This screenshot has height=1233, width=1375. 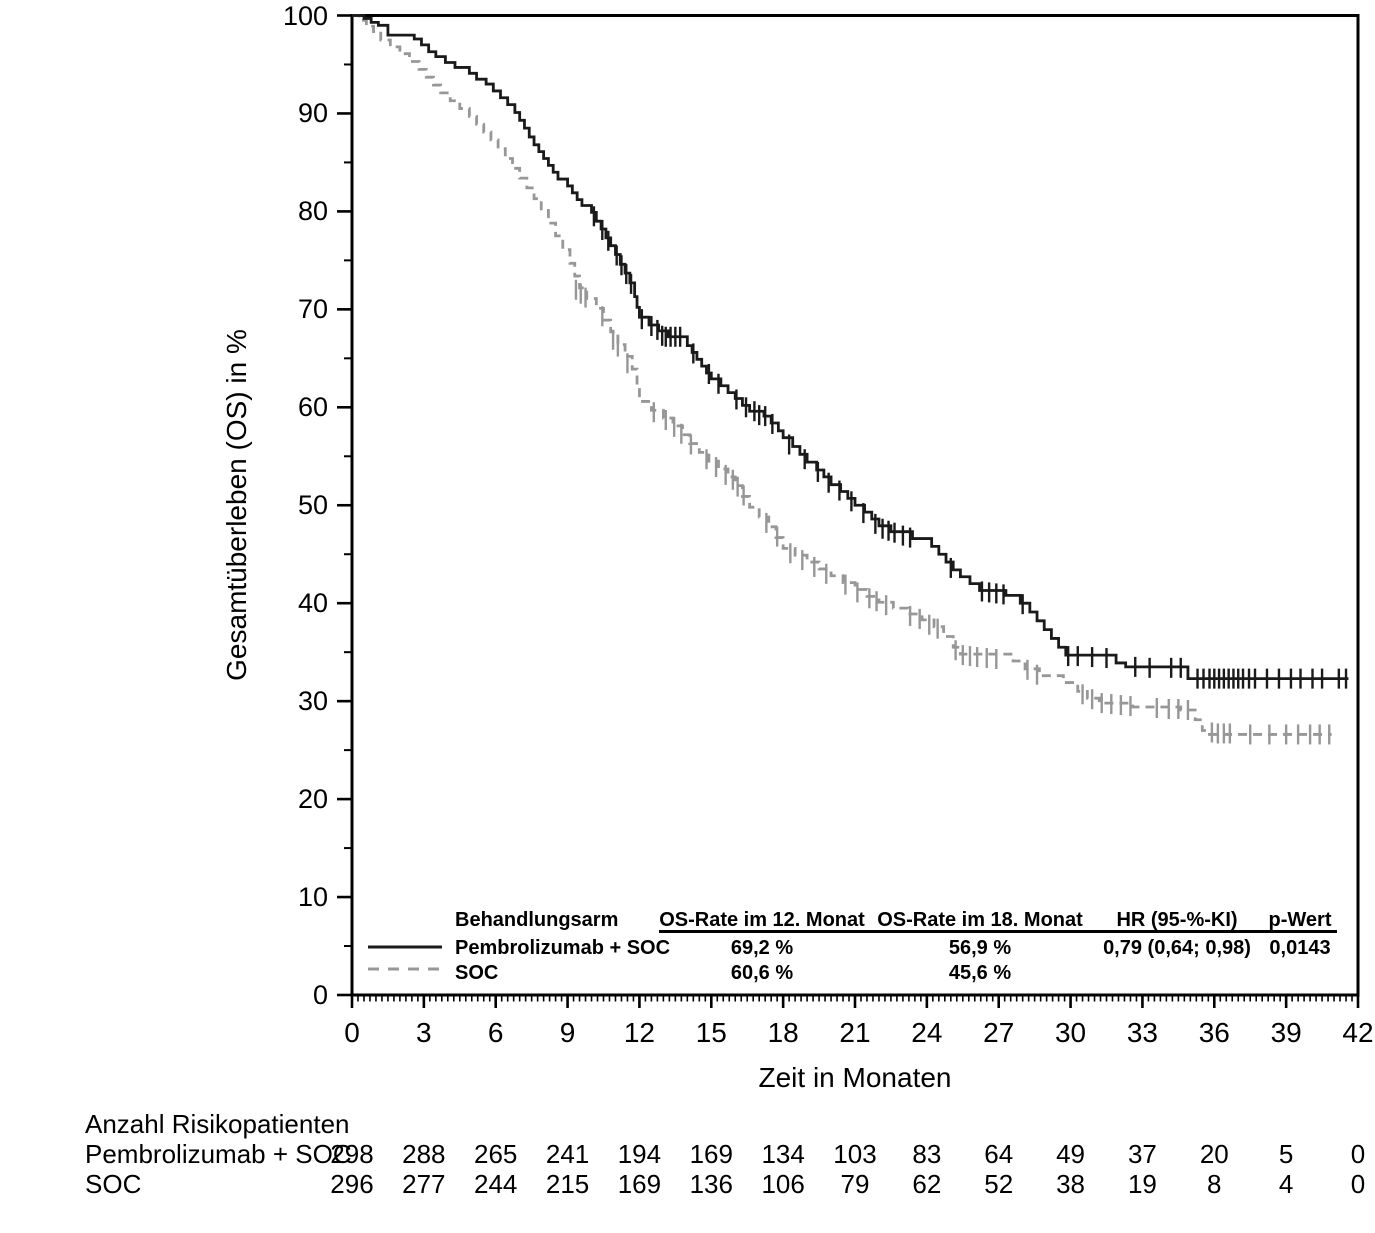 I want to click on legend-pwert-value: 0,0143, so click(x=1300, y=948).